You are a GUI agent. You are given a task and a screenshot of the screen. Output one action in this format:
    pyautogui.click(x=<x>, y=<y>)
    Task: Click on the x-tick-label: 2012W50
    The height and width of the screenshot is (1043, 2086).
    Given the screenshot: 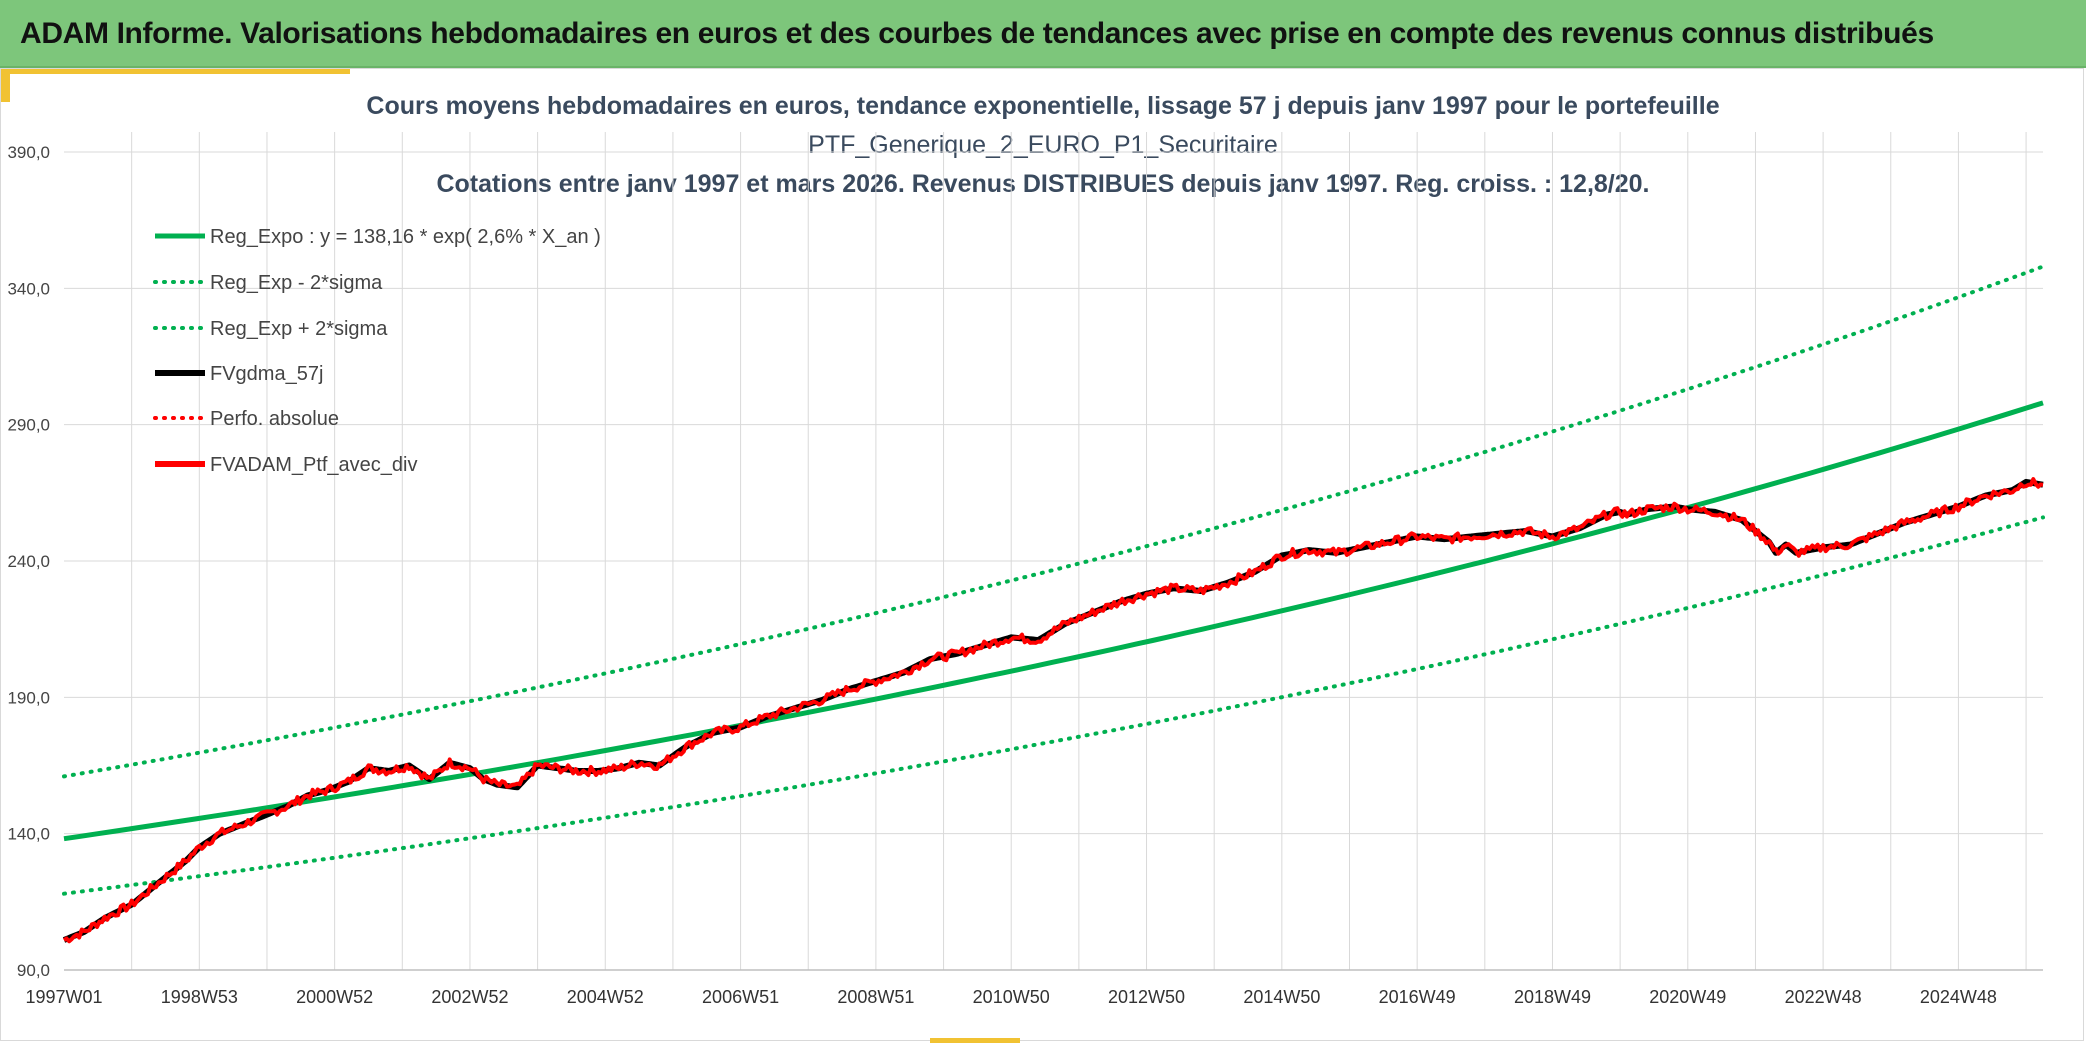 What is the action you would take?
    pyautogui.click(x=1146, y=997)
    